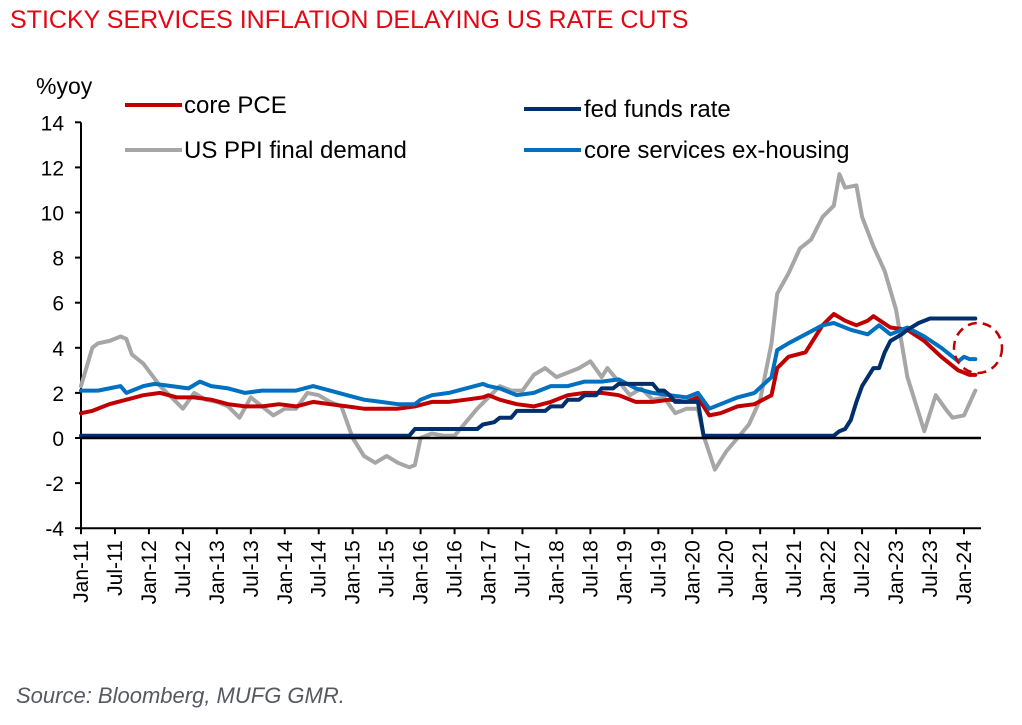 The width and height of the screenshot is (1022, 725). What do you see at coordinates (590, 568) in the screenshot?
I see `x-tick-label: Jul-18` at bounding box center [590, 568].